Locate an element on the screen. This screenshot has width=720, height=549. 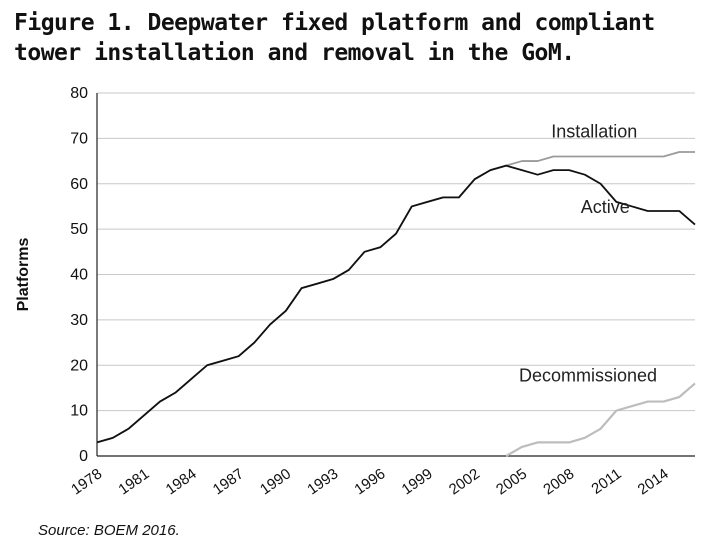
y-tick-label-80: 80 is located at coordinates (79, 93).